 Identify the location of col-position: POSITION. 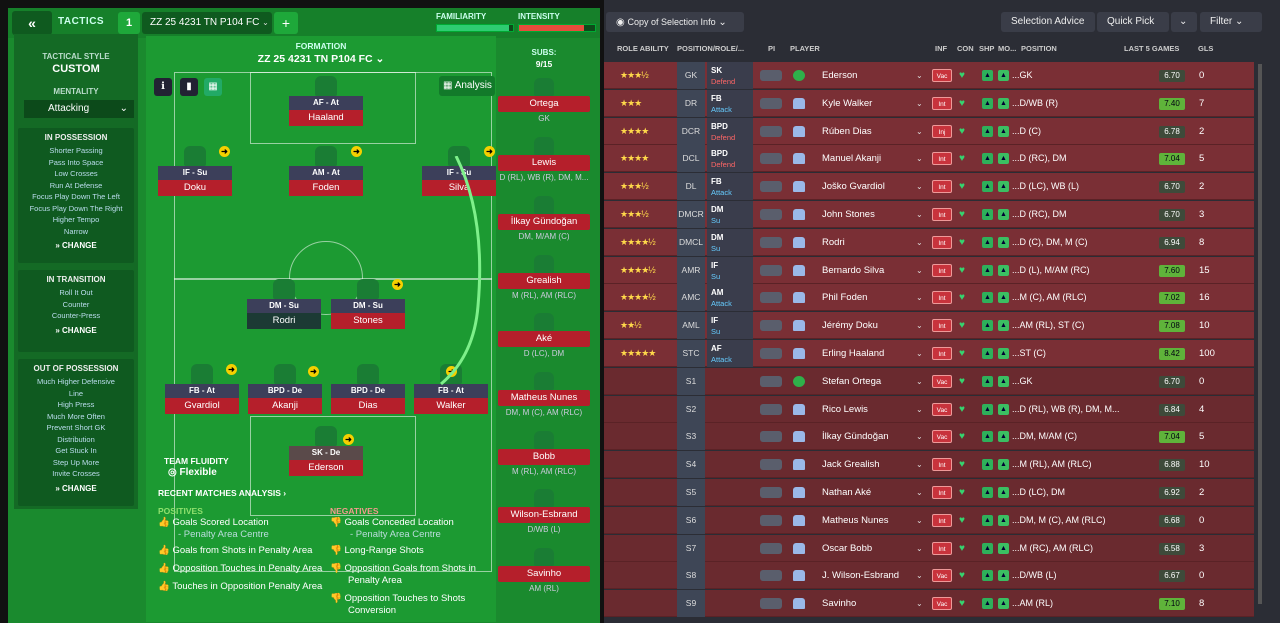
(1039, 48).